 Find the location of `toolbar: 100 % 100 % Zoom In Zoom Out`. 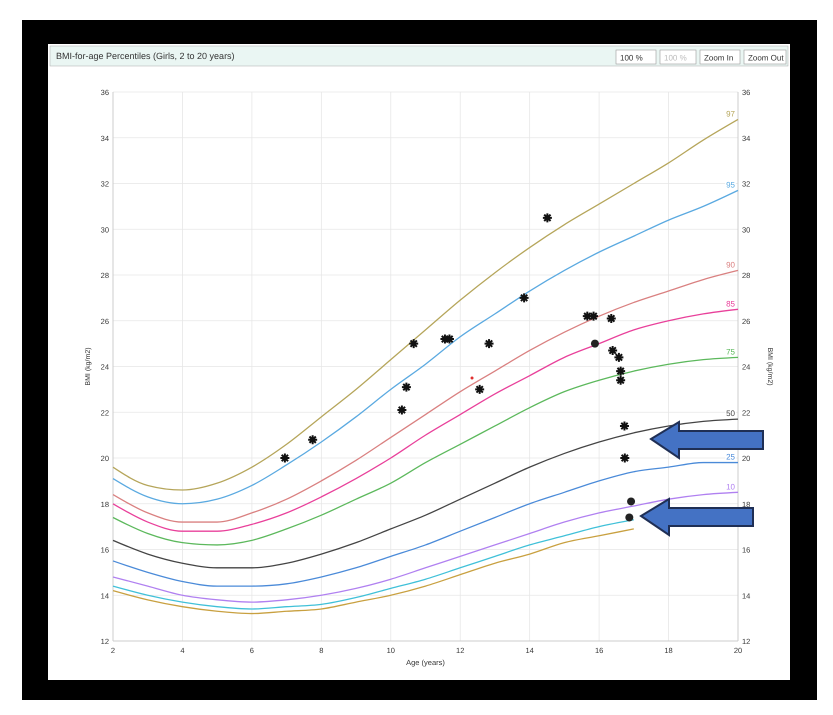

toolbar: 100 % 100 % Zoom In Zoom Out is located at coordinates (701, 57).